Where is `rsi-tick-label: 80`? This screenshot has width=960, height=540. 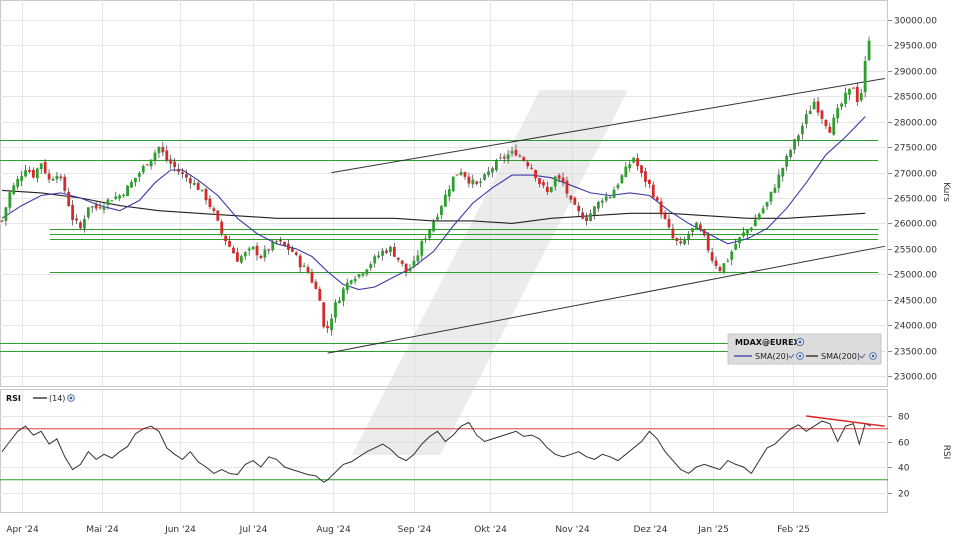
rsi-tick-label: 80 is located at coordinates (904, 418).